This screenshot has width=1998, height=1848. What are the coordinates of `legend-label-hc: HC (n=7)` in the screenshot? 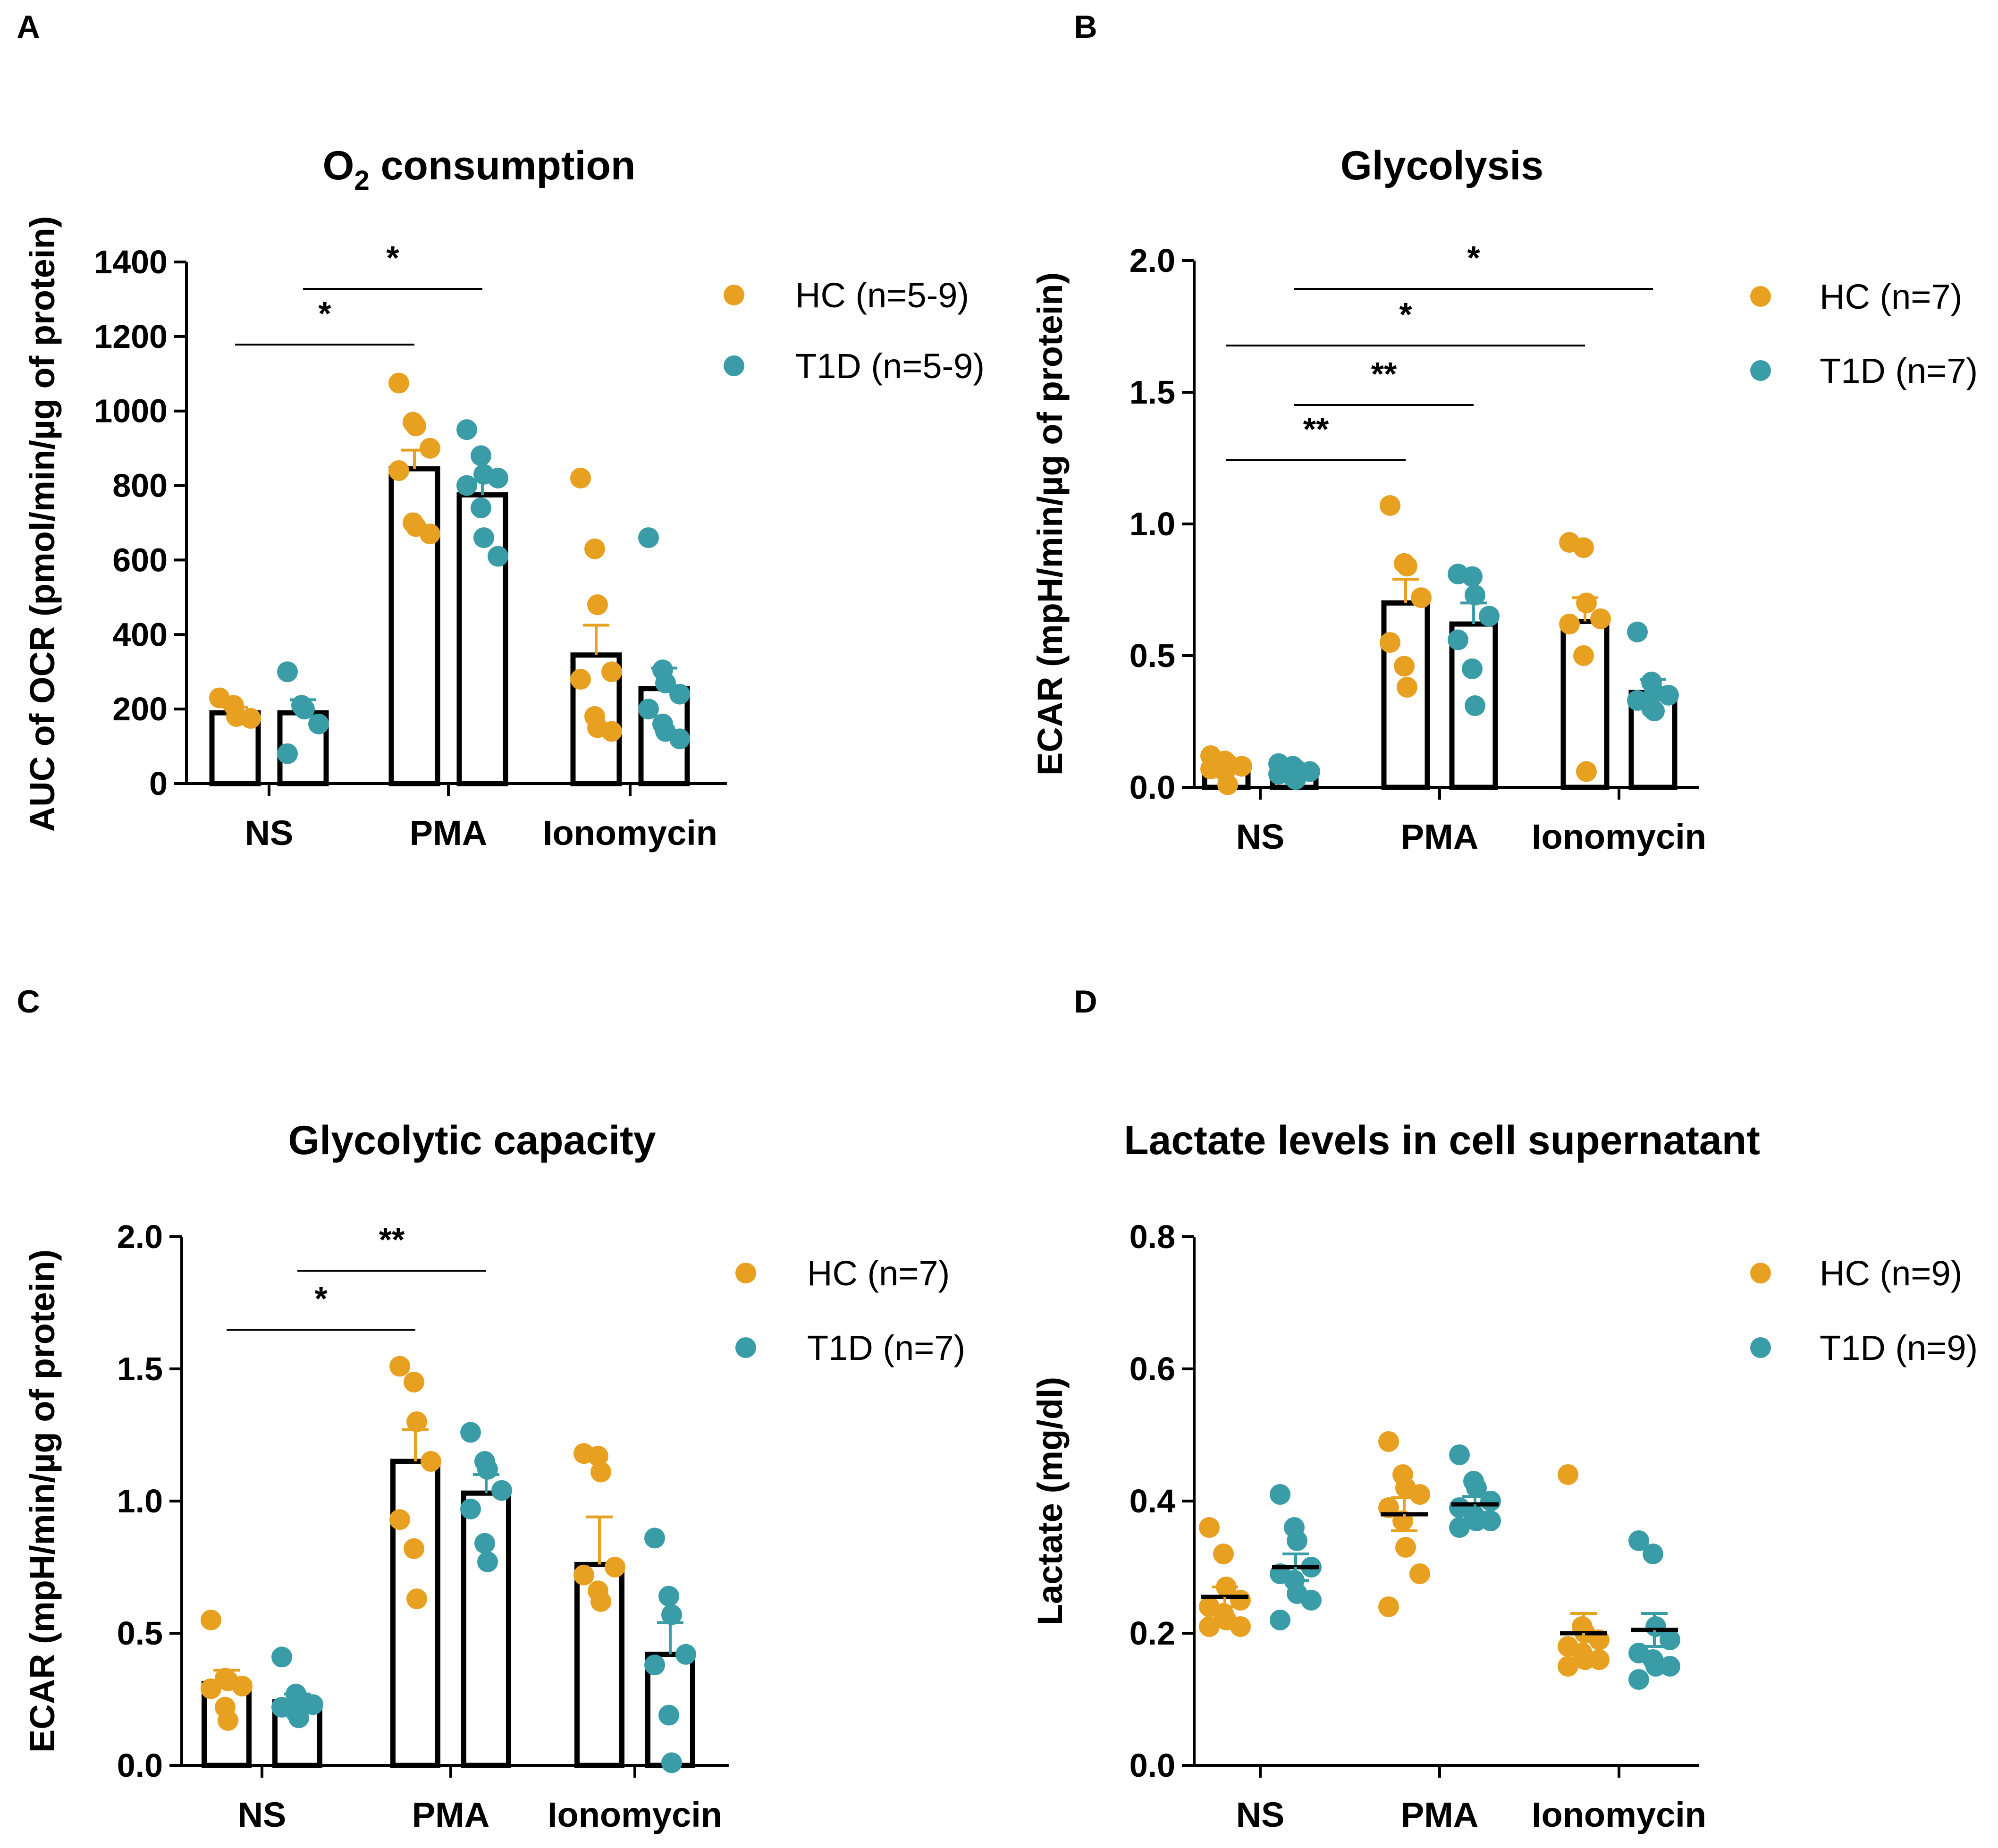 It's located at (1891, 296).